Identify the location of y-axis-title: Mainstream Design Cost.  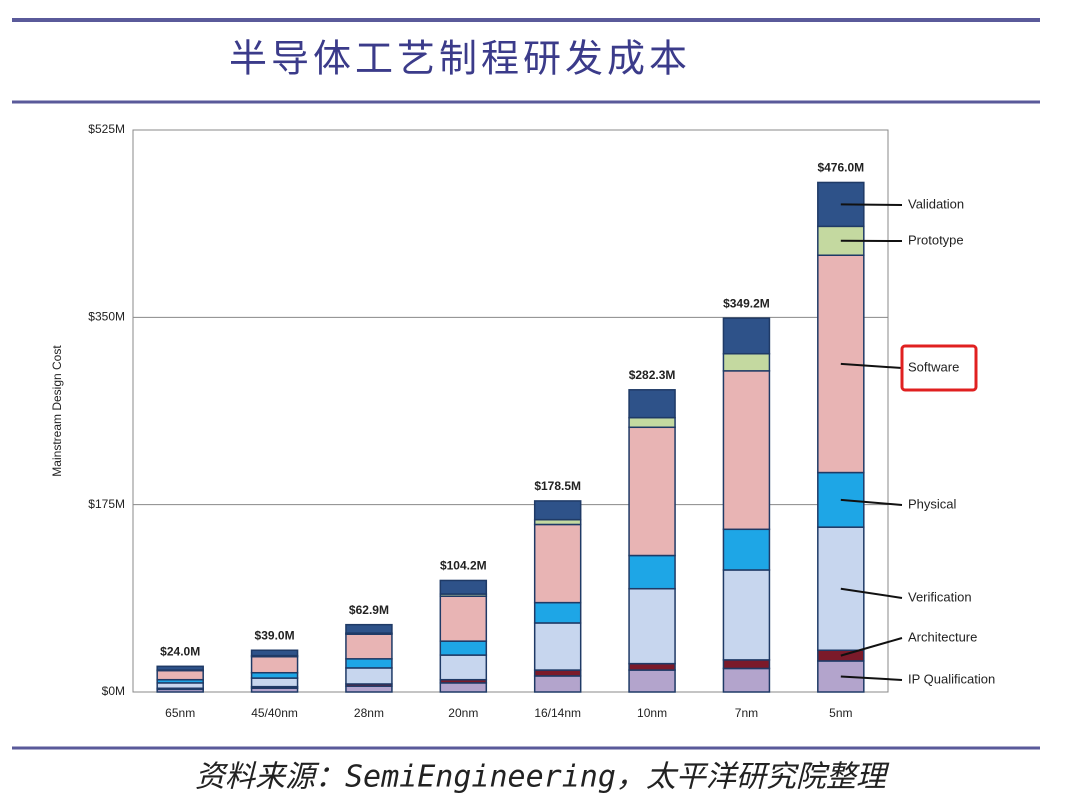
(57, 411).